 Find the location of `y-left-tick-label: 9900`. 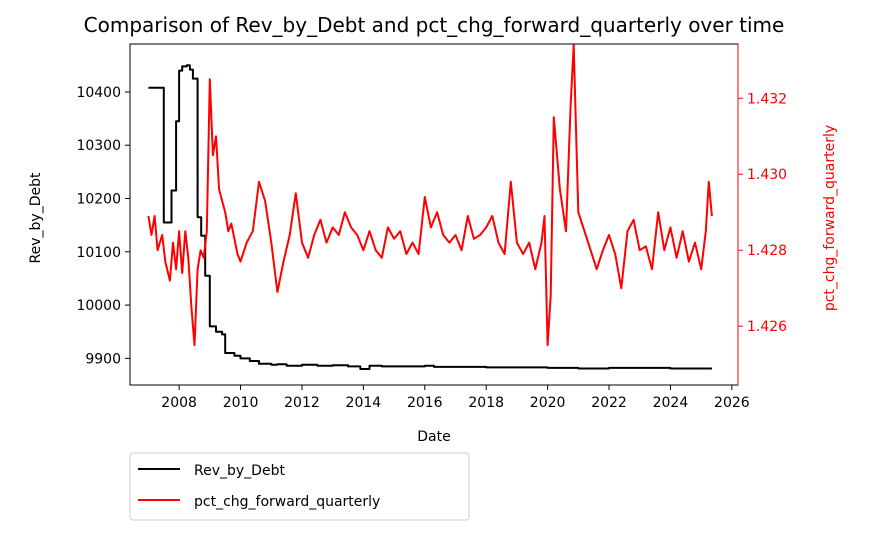

y-left-tick-label: 9900 is located at coordinates (103, 359).